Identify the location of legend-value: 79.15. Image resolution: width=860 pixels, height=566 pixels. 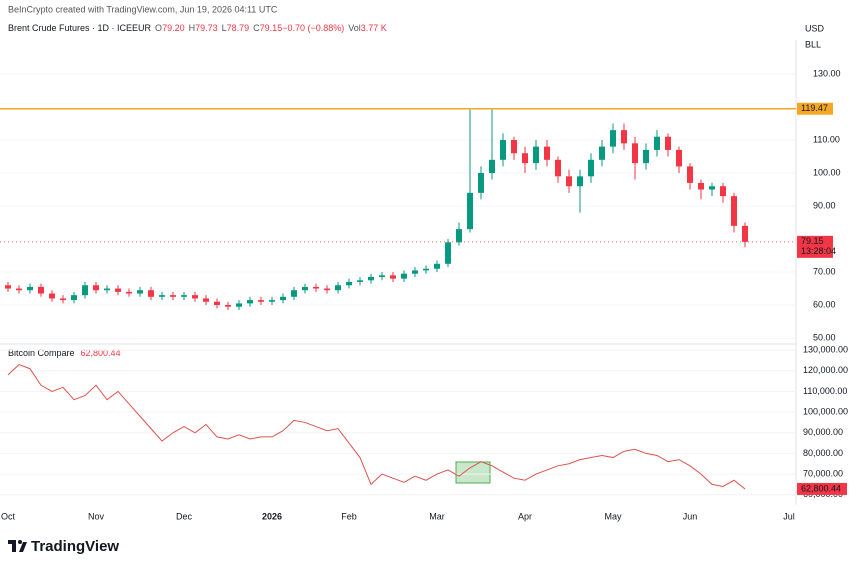
(271, 28).